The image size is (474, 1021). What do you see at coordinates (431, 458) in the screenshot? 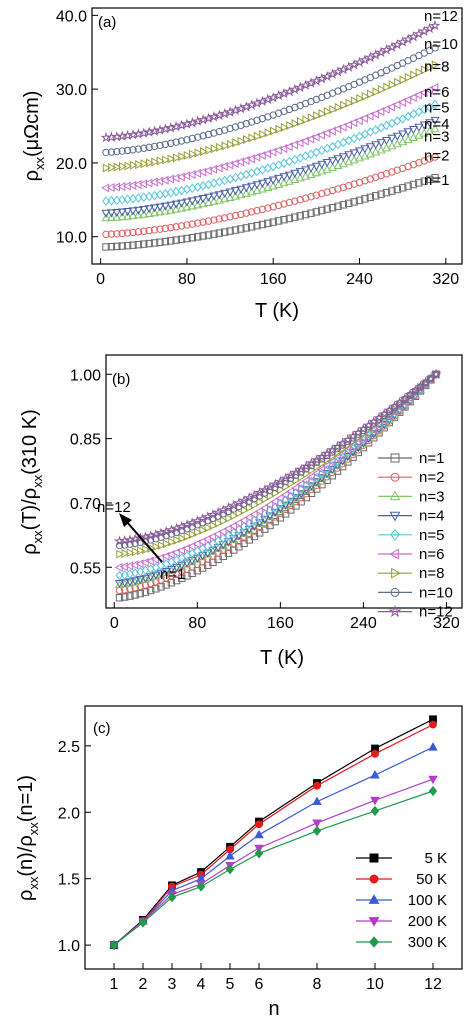
I see `legend-label: n=1` at bounding box center [431, 458].